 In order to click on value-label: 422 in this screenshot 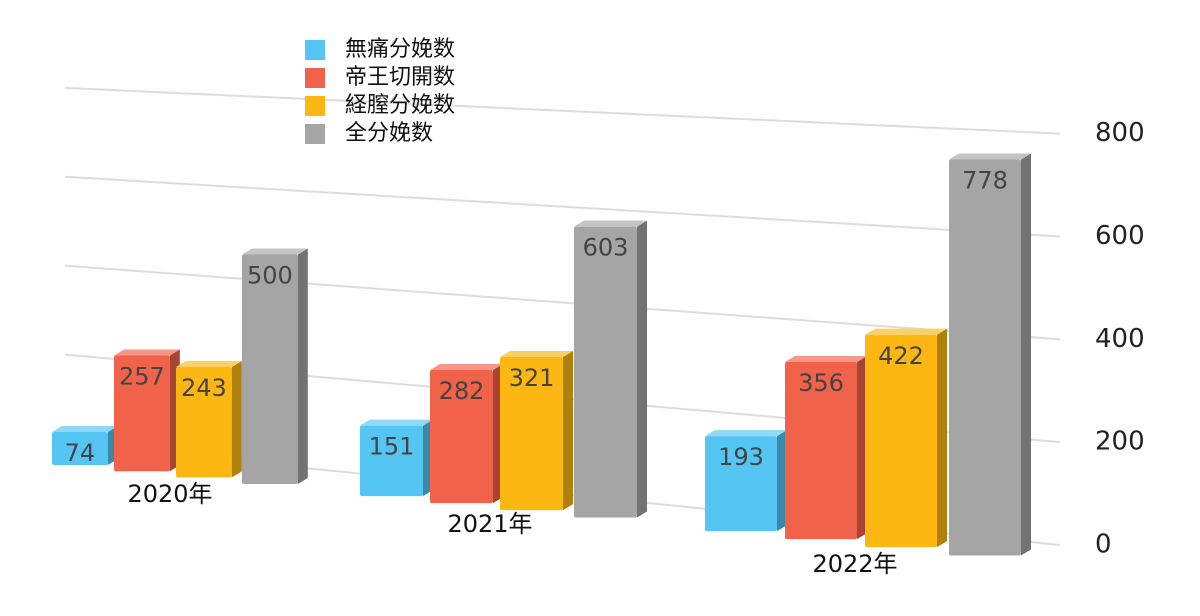, I will do `click(901, 356)`.